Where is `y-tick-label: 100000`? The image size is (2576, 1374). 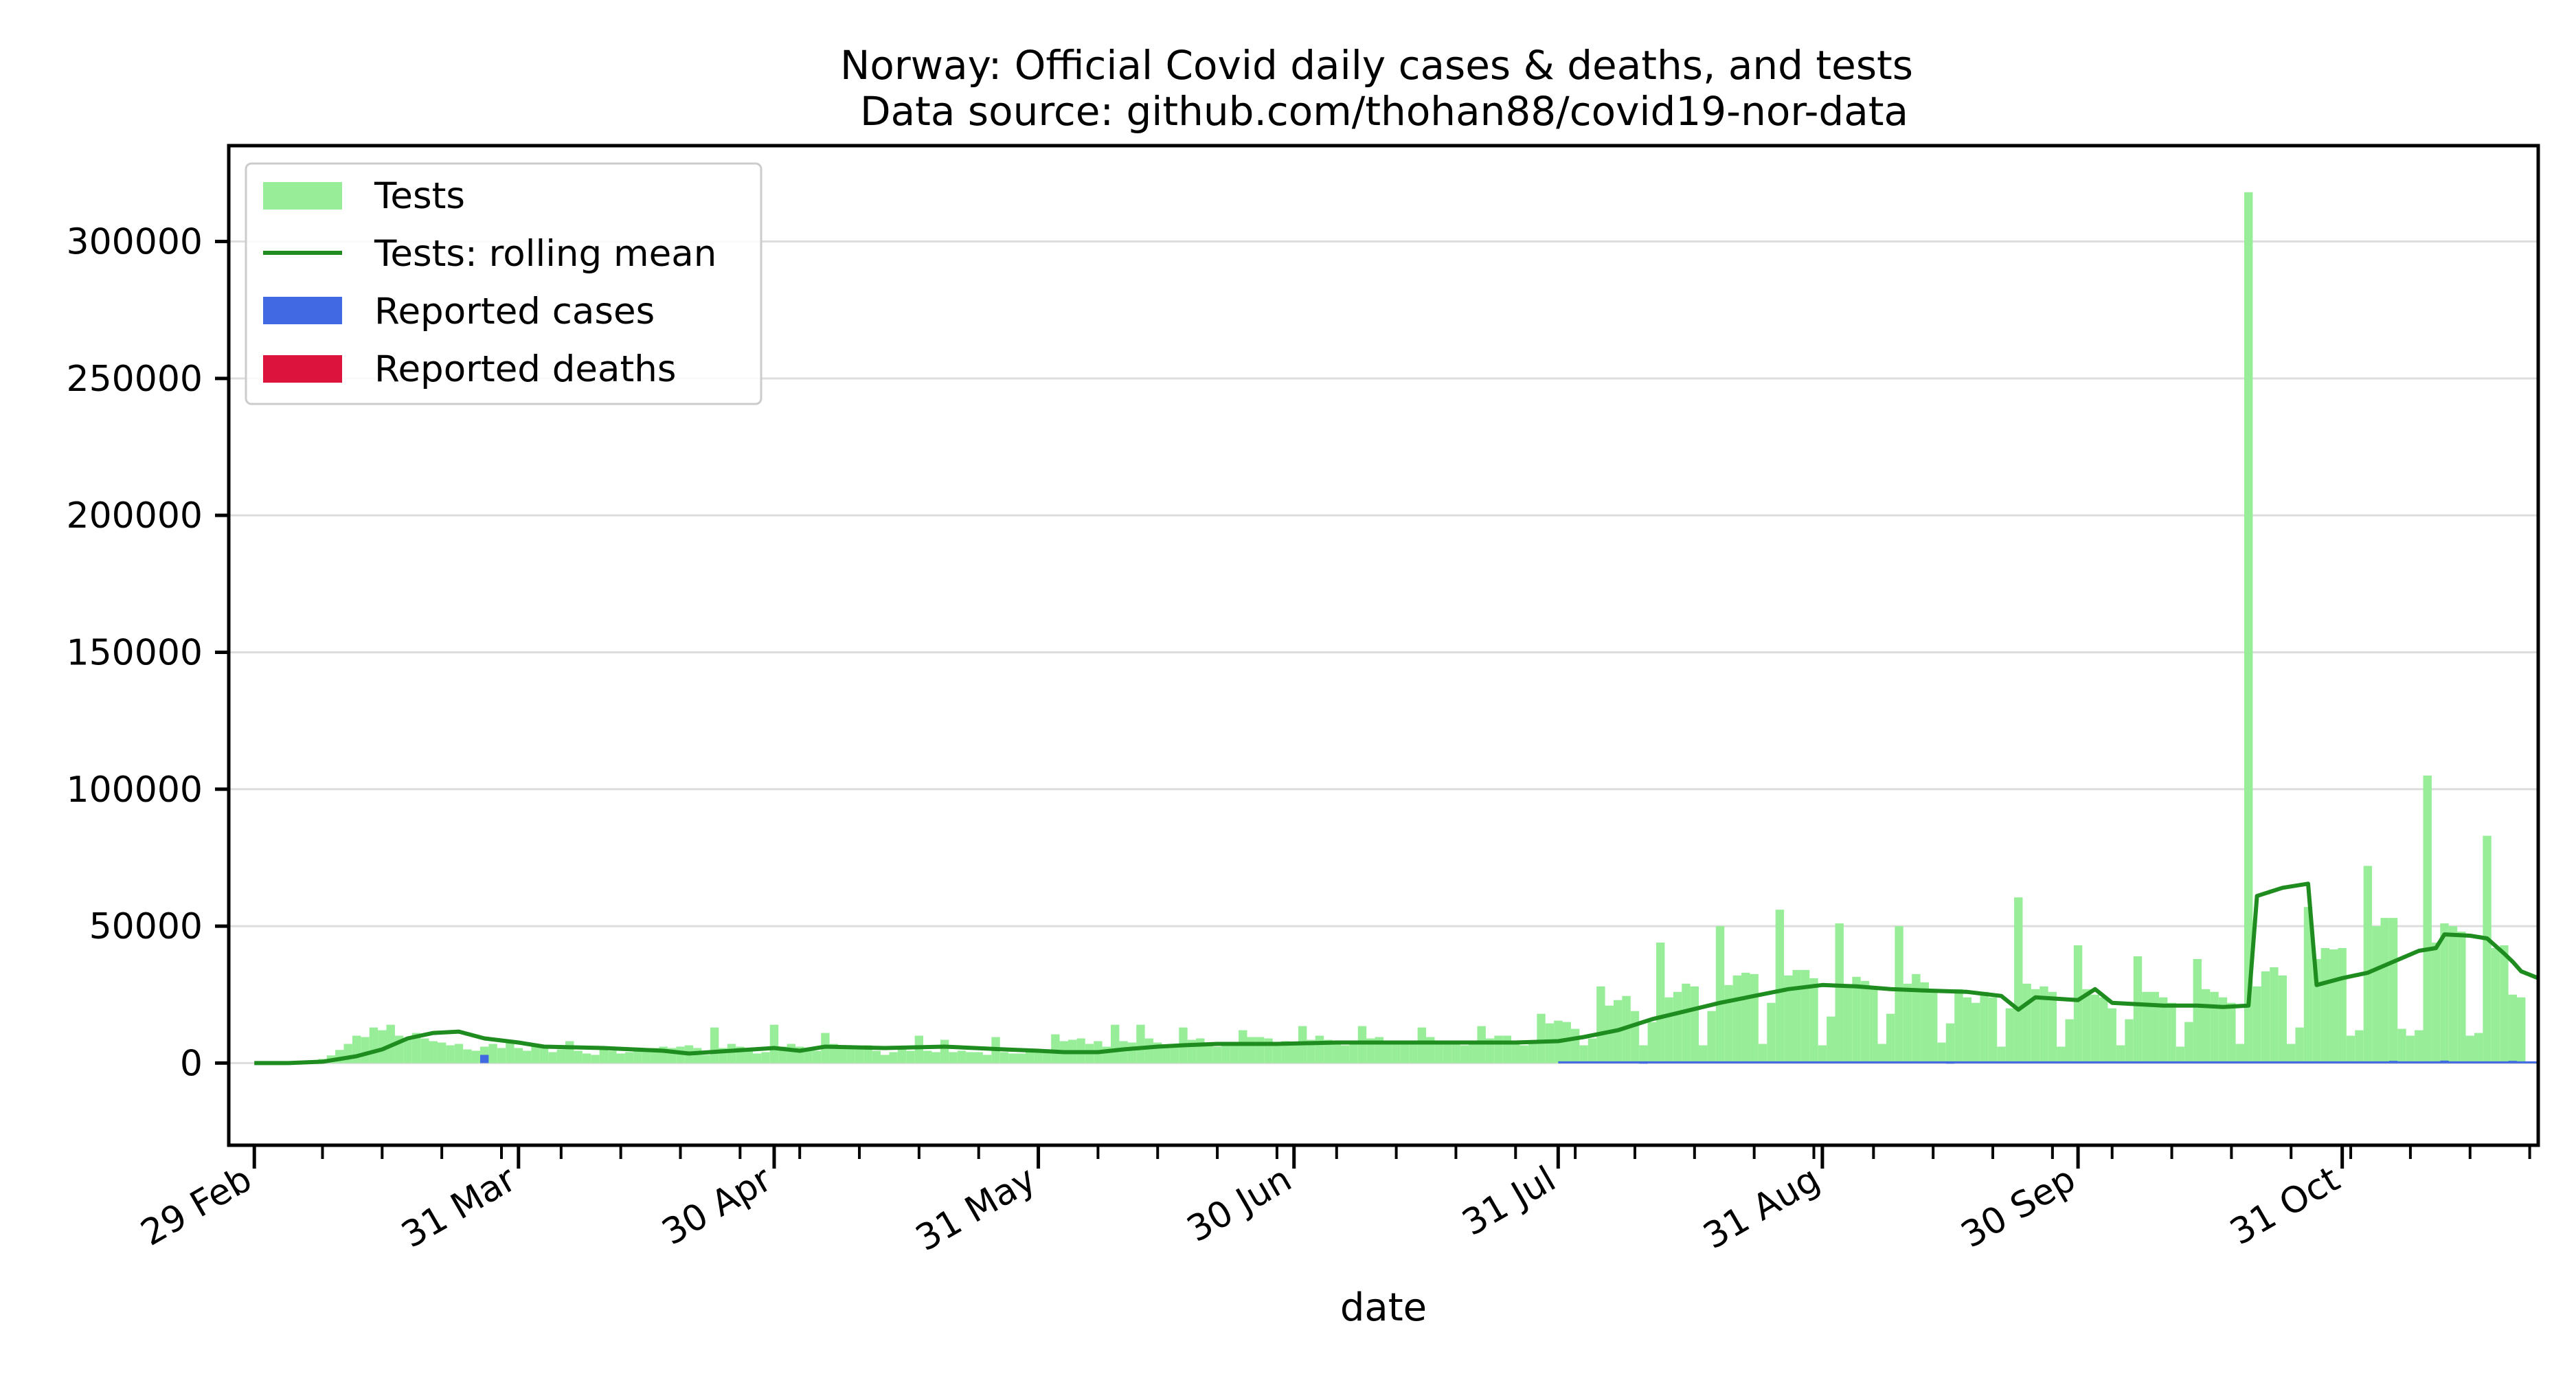
y-tick-label: 100000 is located at coordinates (134, 790).